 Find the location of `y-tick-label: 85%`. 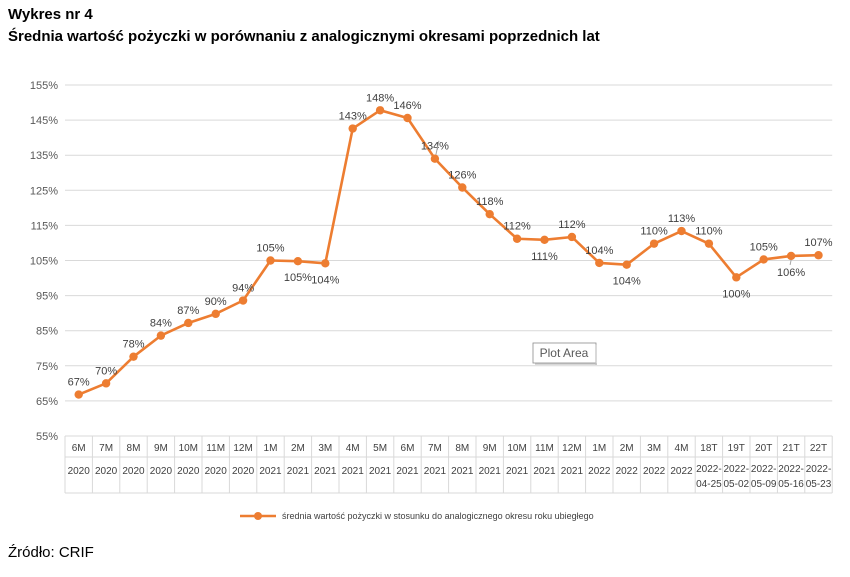

y-tick-label: 85% is located at coordinates (47, 332).